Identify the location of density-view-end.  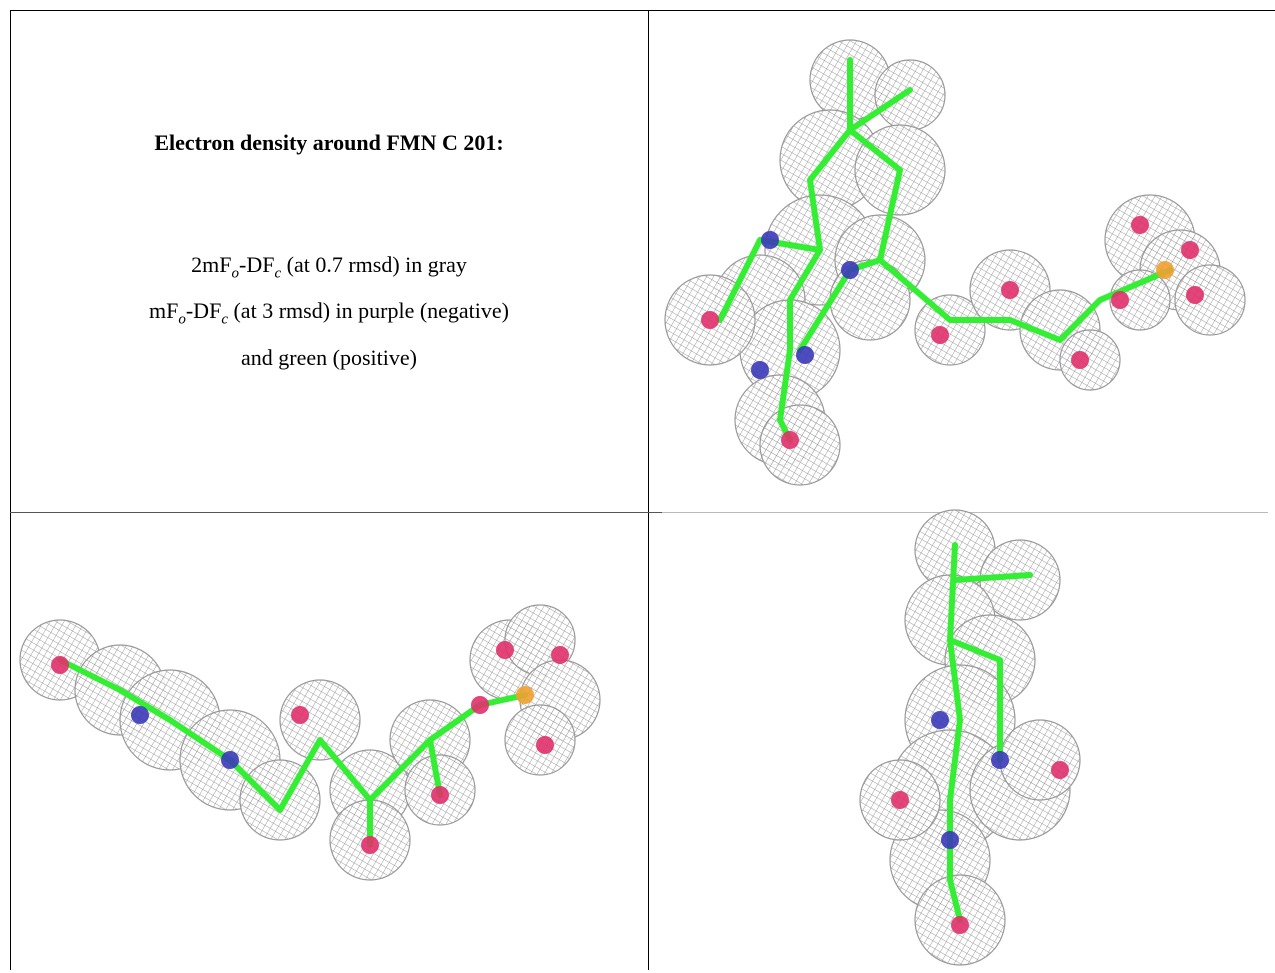
(970, 737).